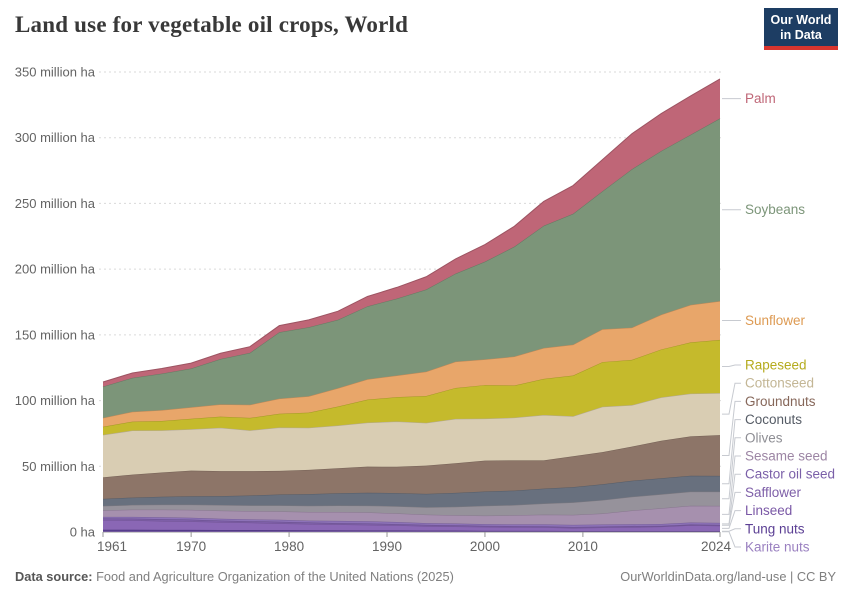 Image resolution: width=850 pixels, height=600 pixels. Describe the element at coordinates (790, 474) in the screenshot. I see `legend-label-castor-oil-seed: Castor oil seed` at that location.